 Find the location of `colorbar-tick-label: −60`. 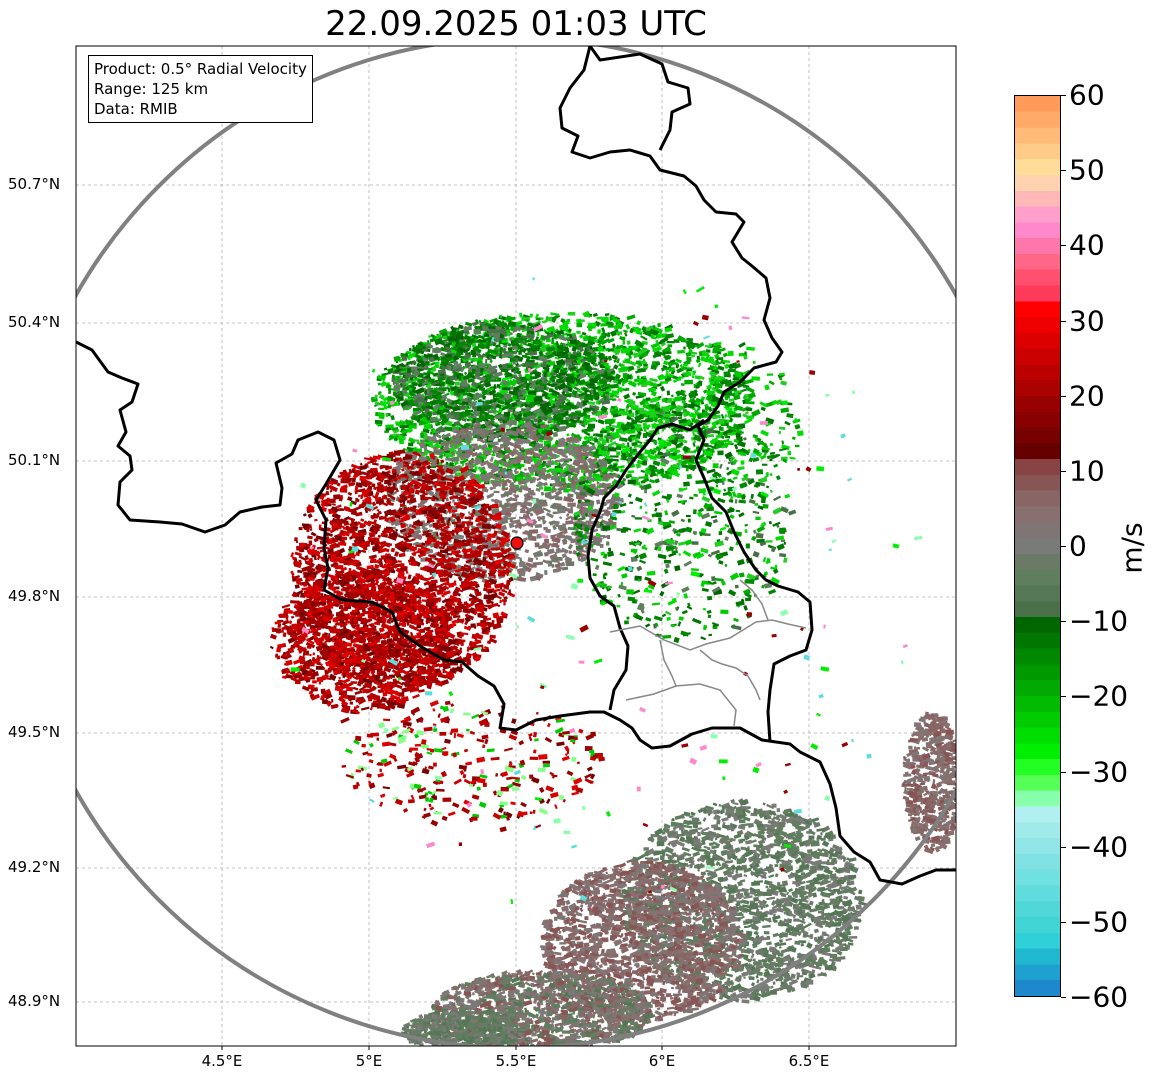

colorbar-tick-label: −60 is located at coordinates (1099, 997).